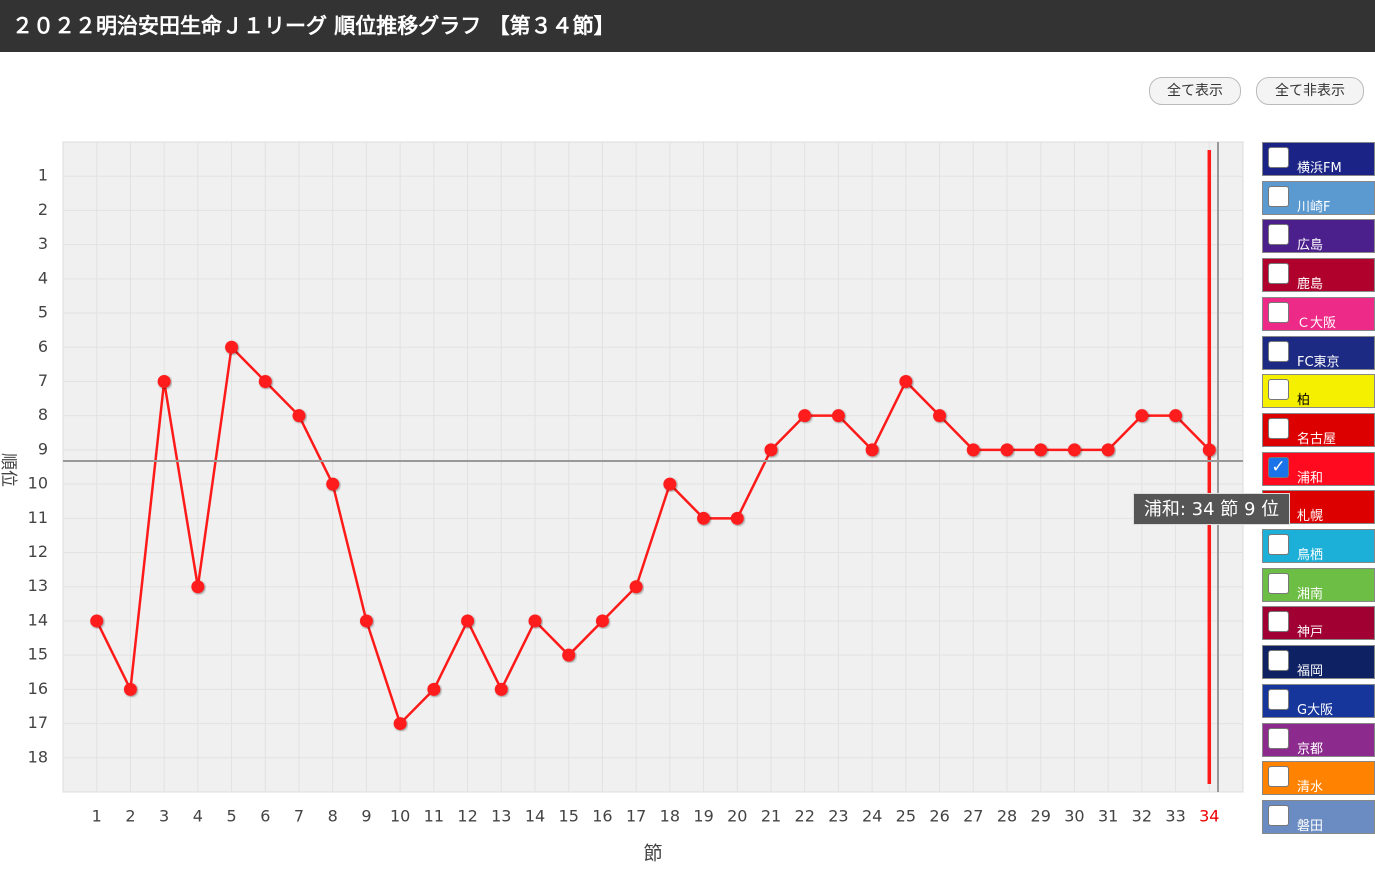  What do you see at coordinates (652, 854) in the screenshot?
I see `x-axis-label: 節` at bounding box center [652, 854].